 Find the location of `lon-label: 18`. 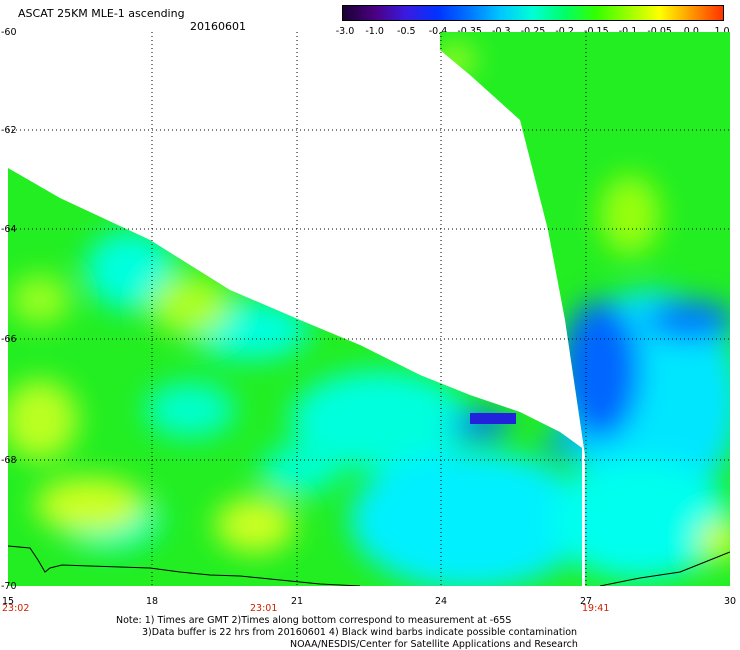

lon-label: 18 is located at coordinates (152, 601).